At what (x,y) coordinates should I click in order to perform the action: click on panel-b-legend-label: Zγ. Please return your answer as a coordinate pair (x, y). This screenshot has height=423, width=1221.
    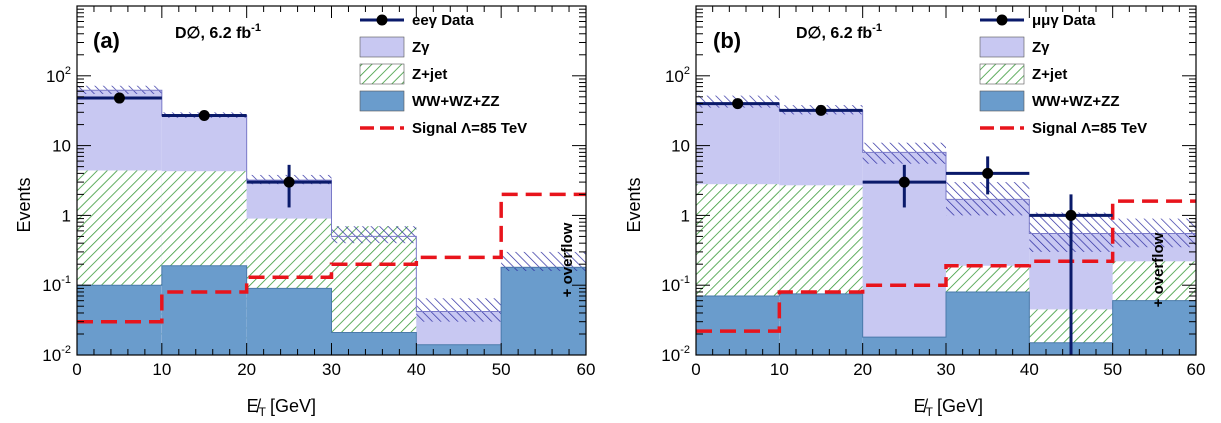
    Looking at the image, I should click on (1041, 47).